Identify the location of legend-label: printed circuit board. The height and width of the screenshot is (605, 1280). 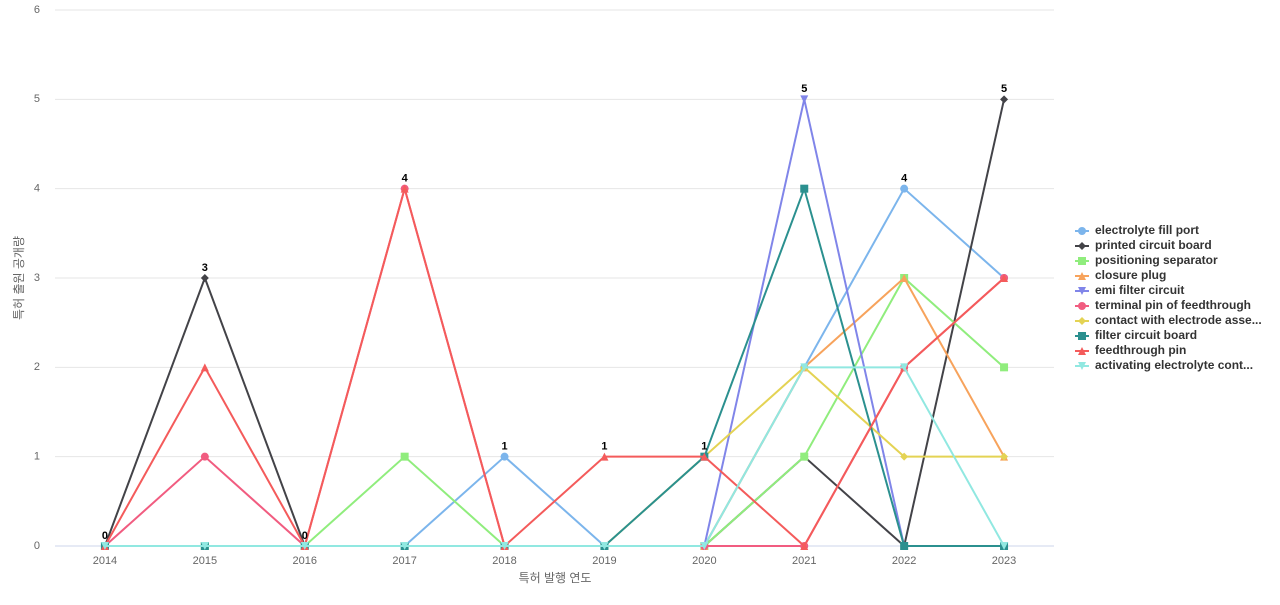
(1153, 245).